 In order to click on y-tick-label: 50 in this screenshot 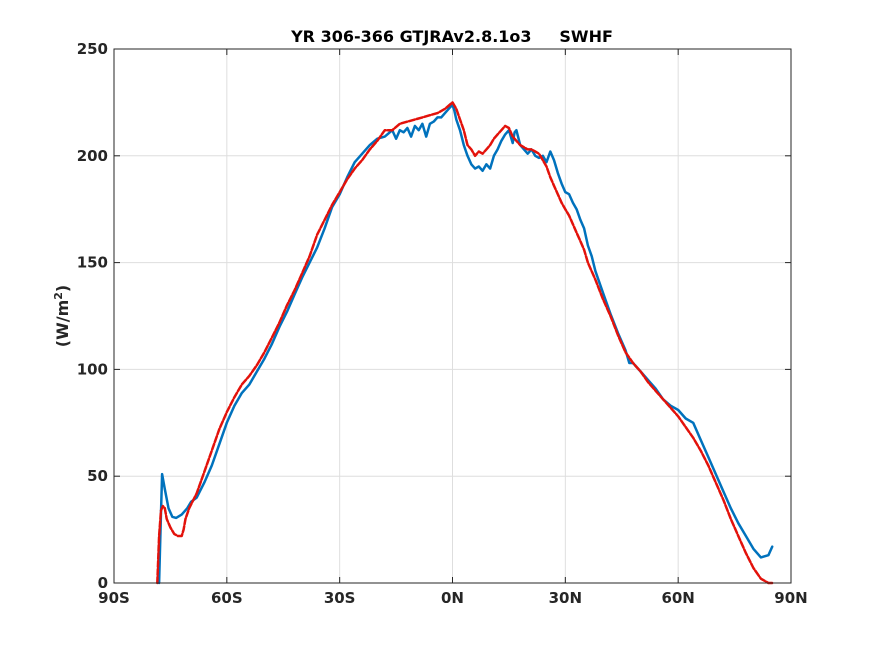, I will do `click(97, 476)`.